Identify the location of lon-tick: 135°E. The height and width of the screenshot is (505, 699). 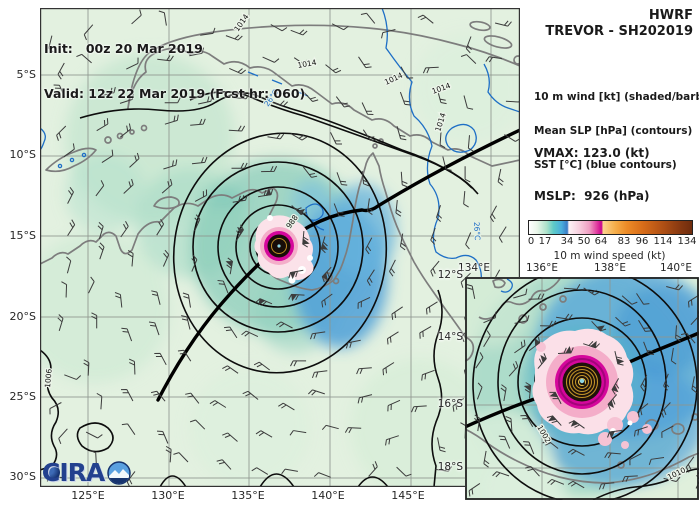
(248, 495).